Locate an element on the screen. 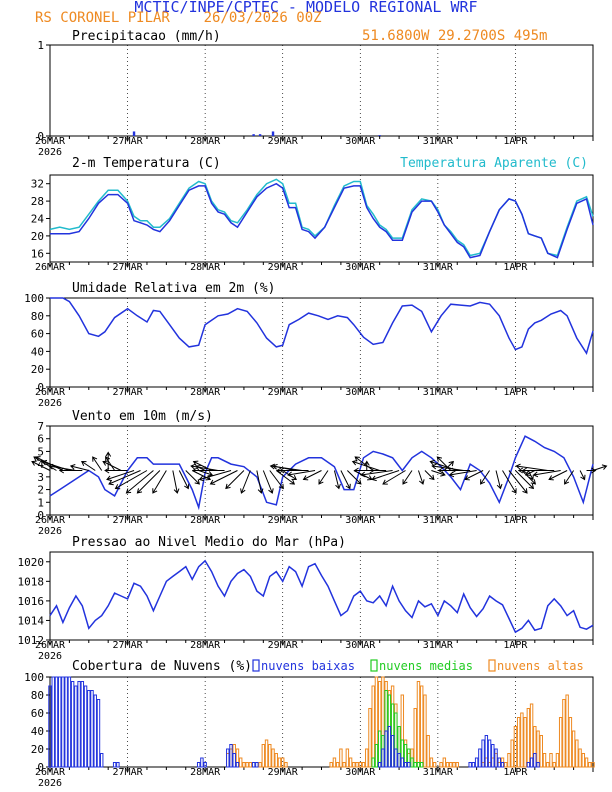  y-tick-label: 28 is located at coordinates (37, 201).